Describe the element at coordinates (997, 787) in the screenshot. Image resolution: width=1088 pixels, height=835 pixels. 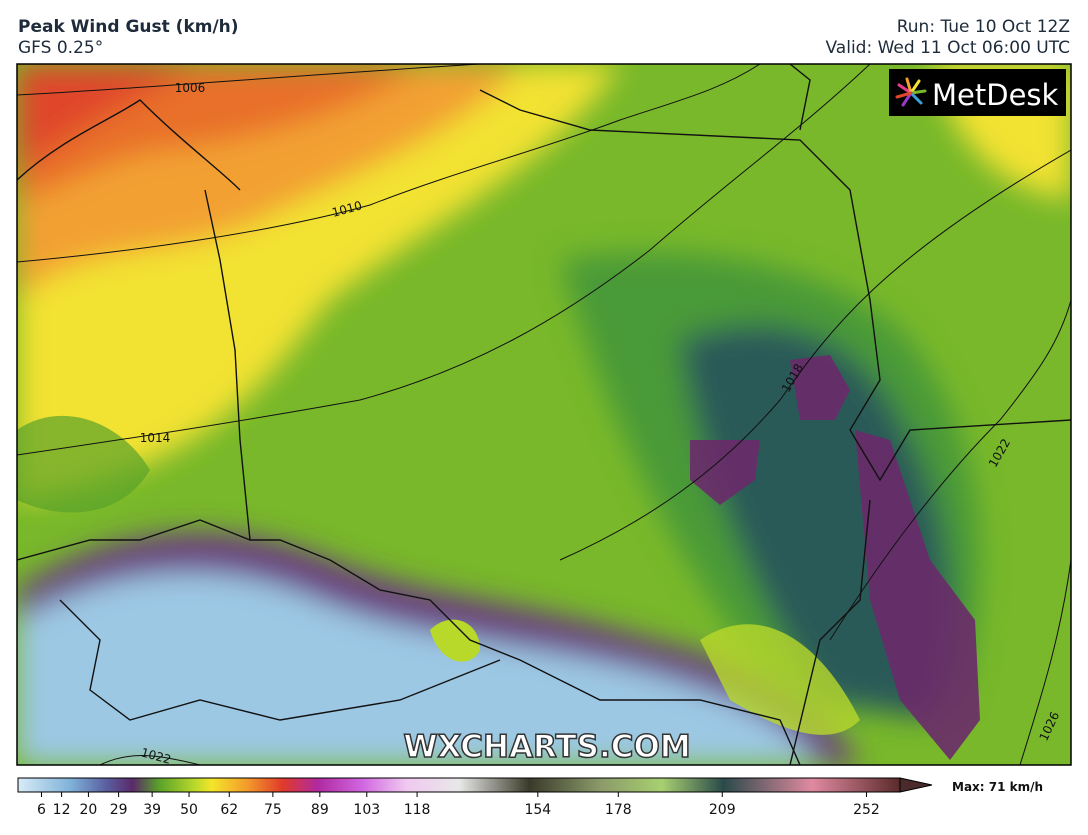
I see `max-label: Max: 71 km/h` at that location.